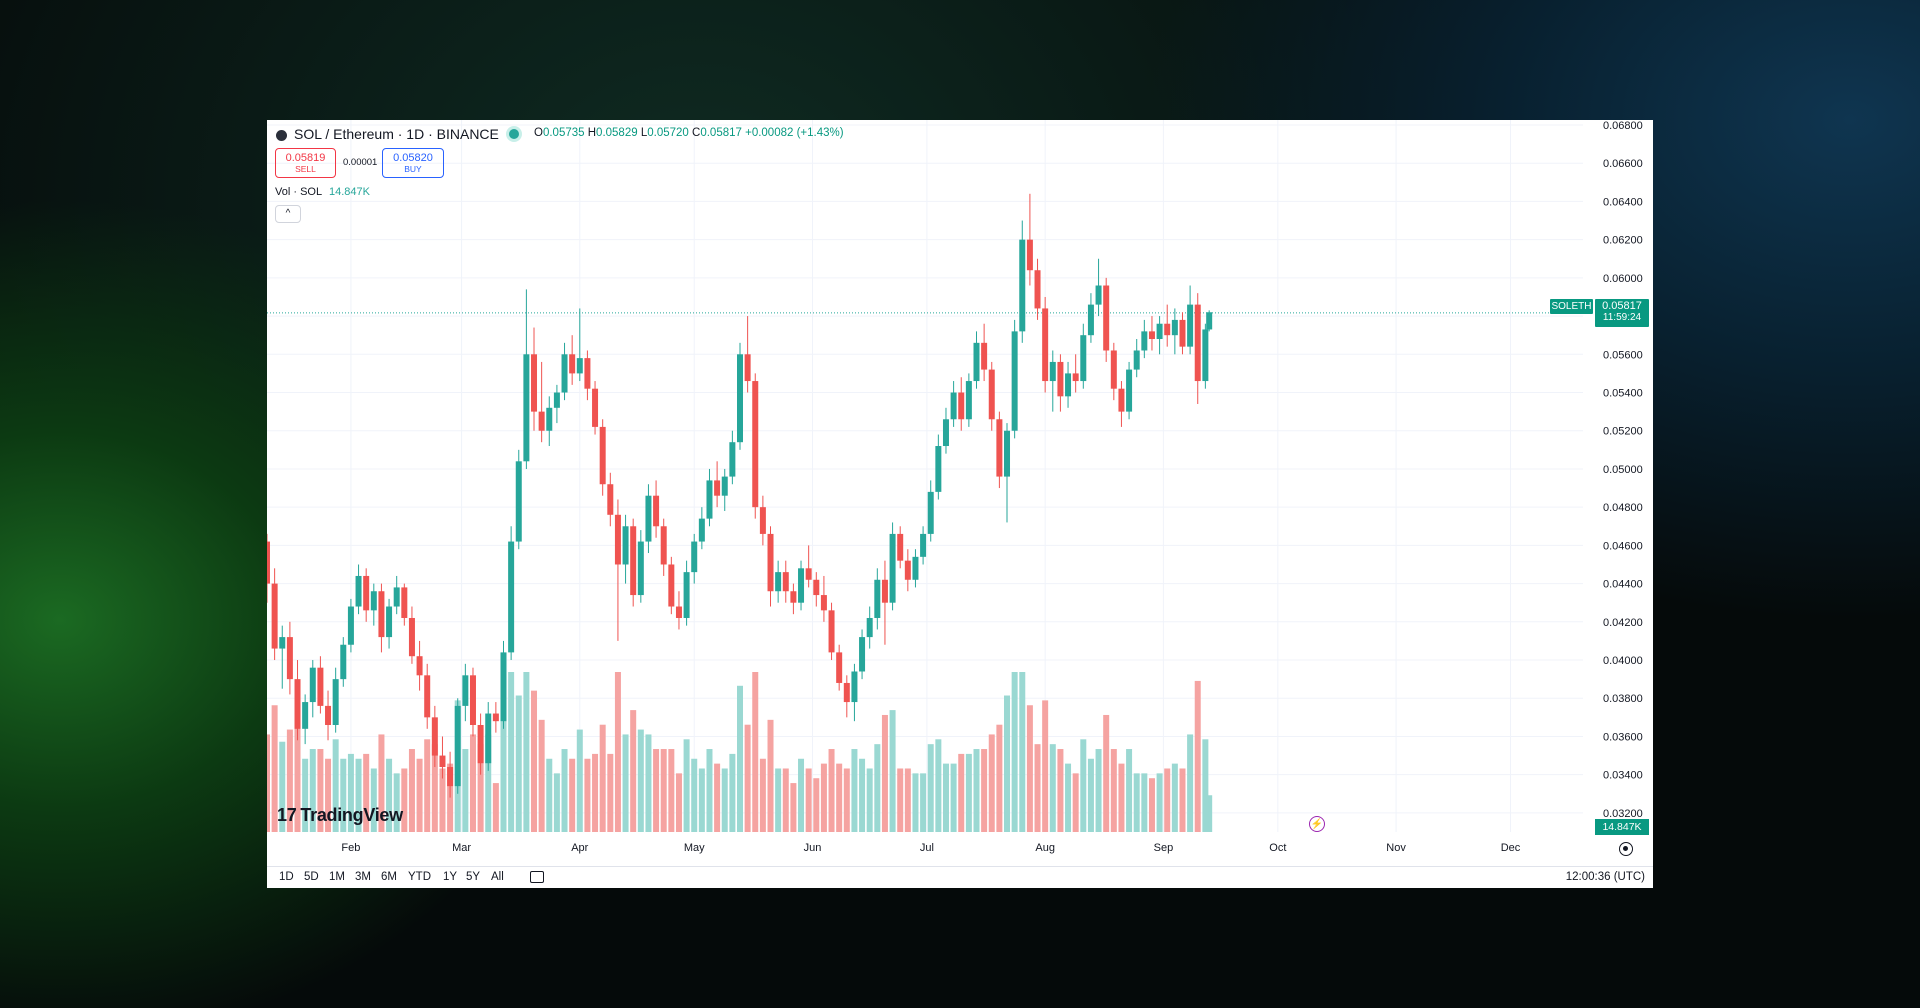 The width and height of the screenshot is (1920, 1008). What do you see at coordinates (311, 877) in the screenshot?
I see `timeframe-5d: 5D` at bounding box center [311, 877].